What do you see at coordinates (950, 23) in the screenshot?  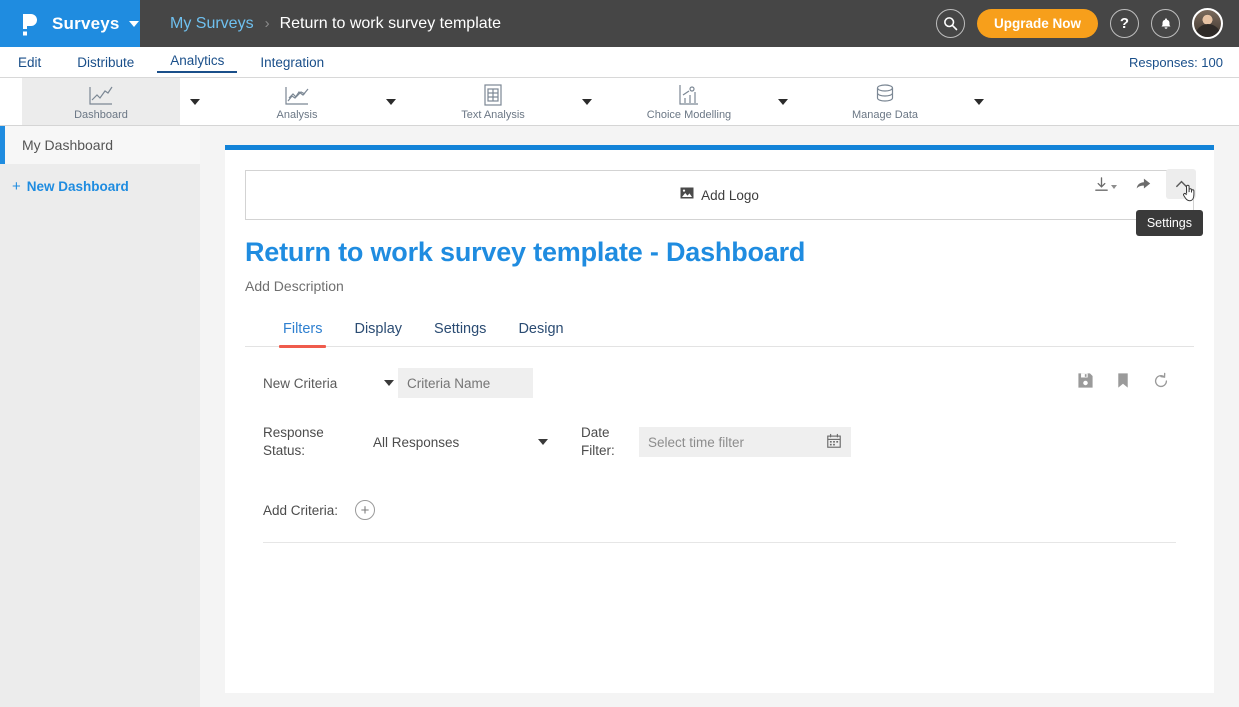 I see `search-icon` at bounding box center [950, 23].